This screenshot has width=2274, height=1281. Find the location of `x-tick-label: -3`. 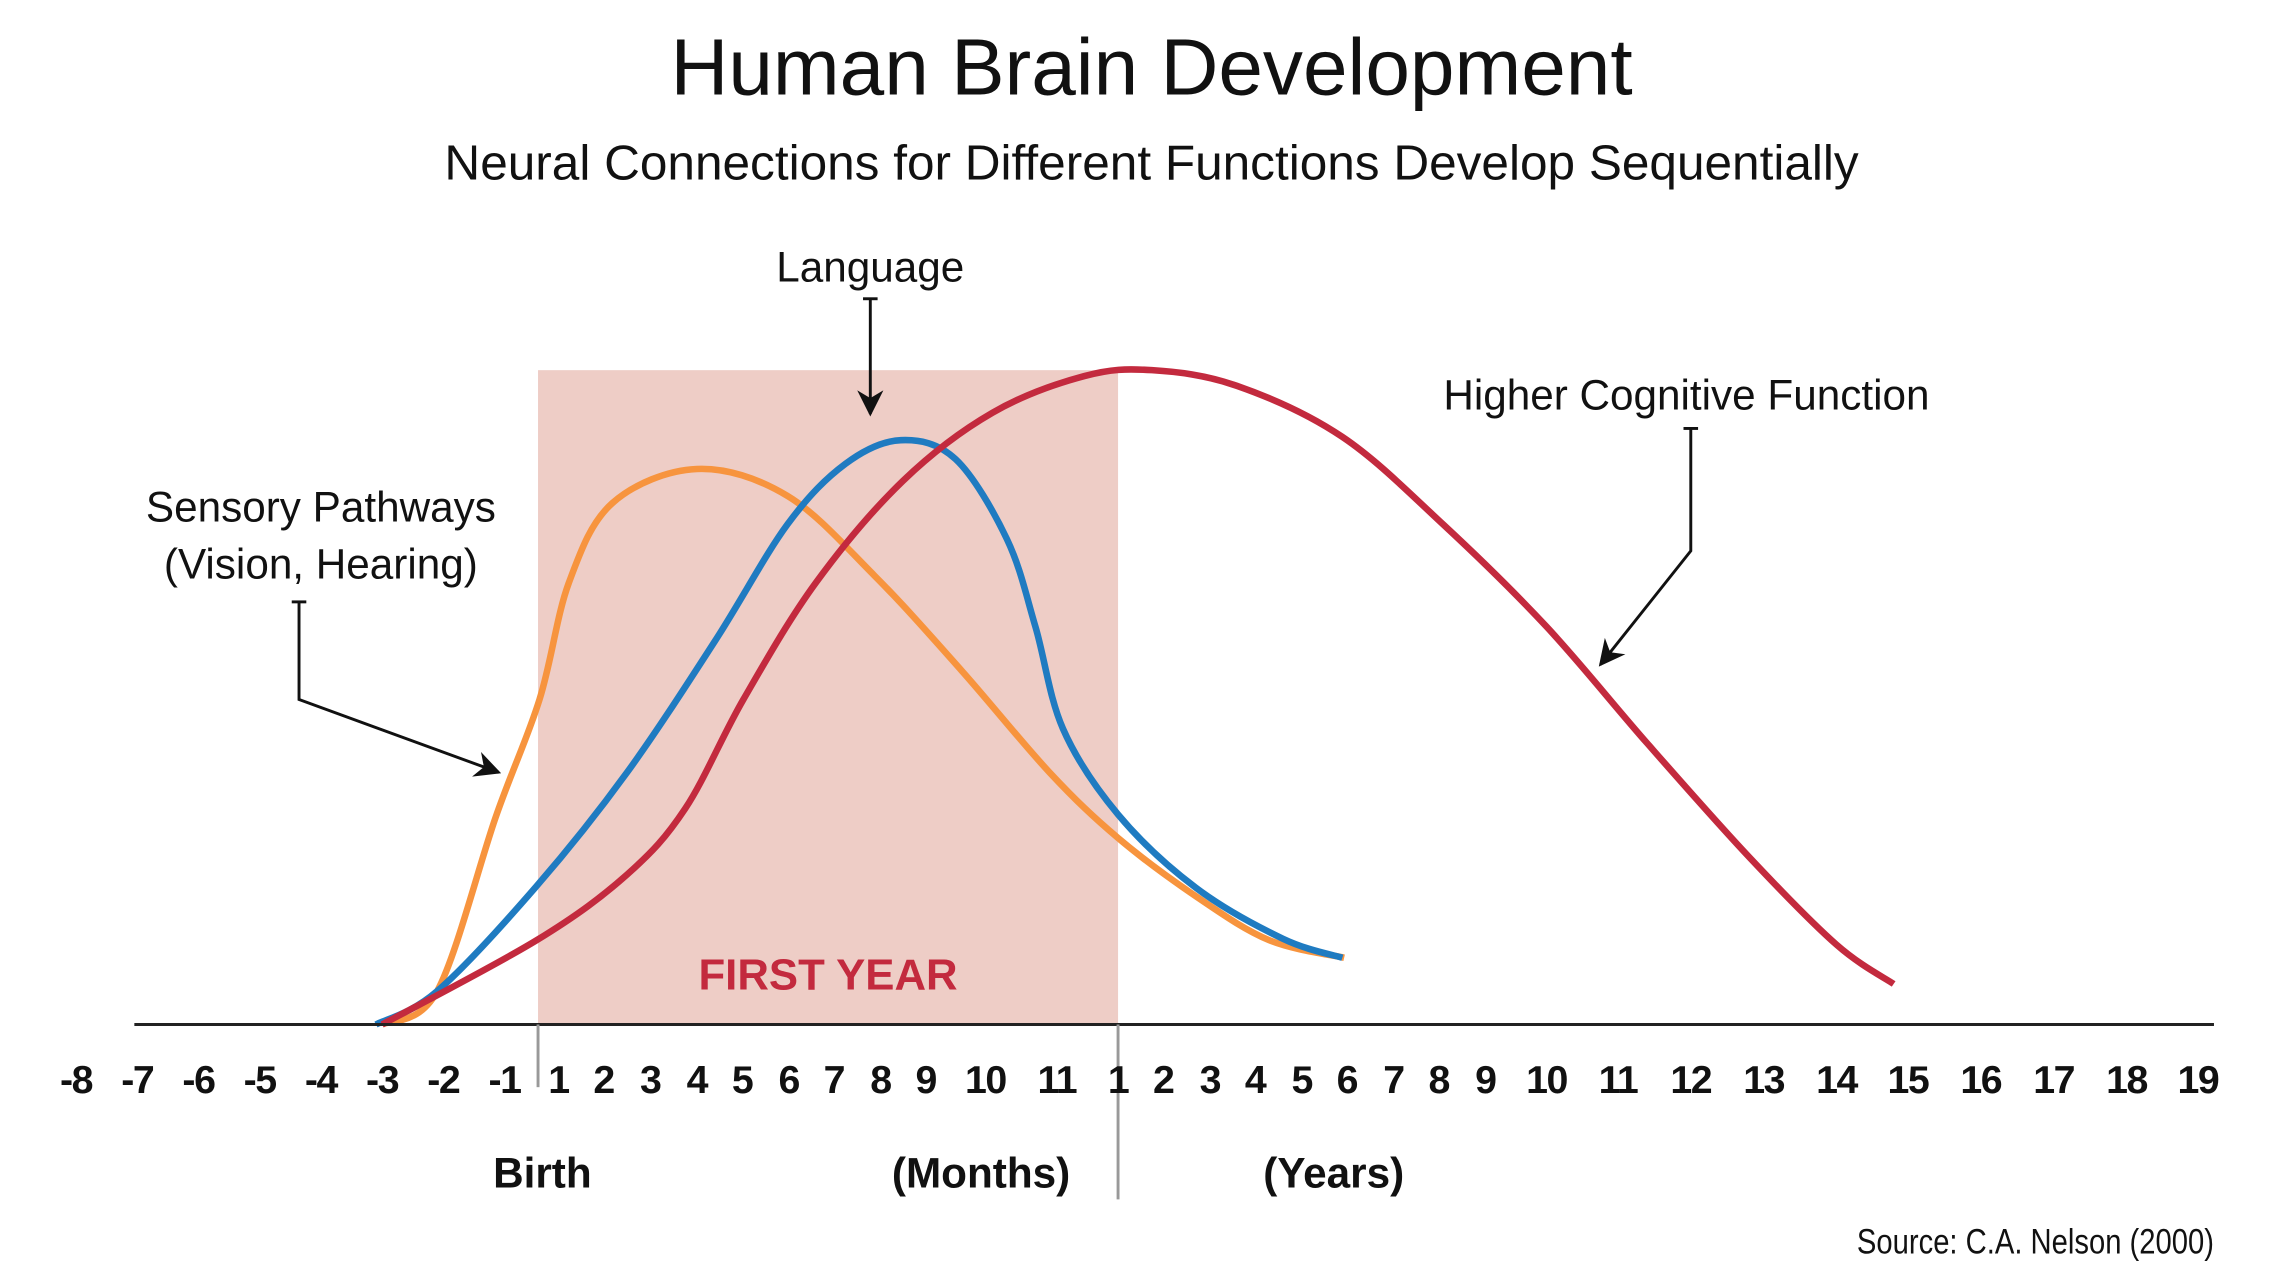

x-tick-label: -3 is located at coordinates (382, 1080).